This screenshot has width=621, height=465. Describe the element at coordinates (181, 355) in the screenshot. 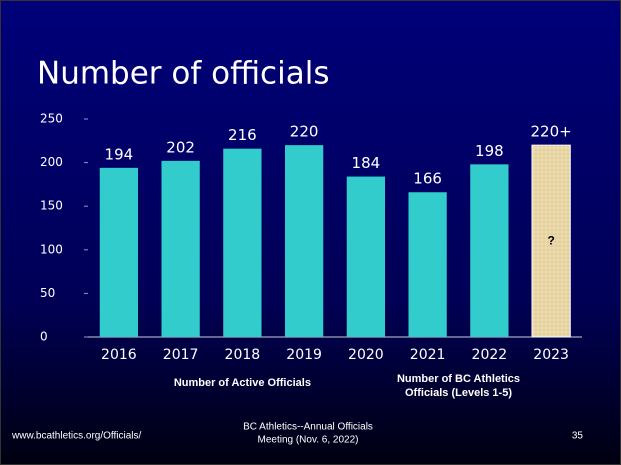

I see `x-tick-label: 2017` at that location.